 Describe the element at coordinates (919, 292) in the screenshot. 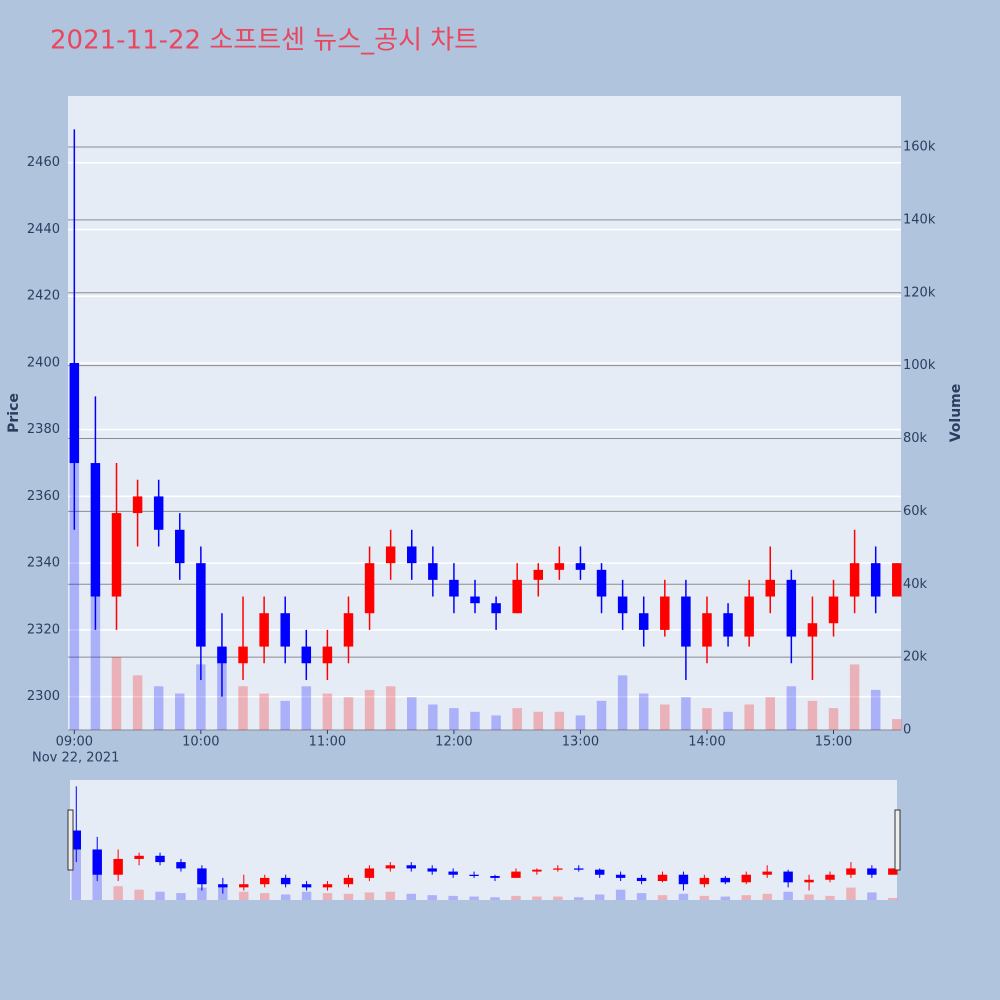

I see `y2-tick-label: 120k` at that location.